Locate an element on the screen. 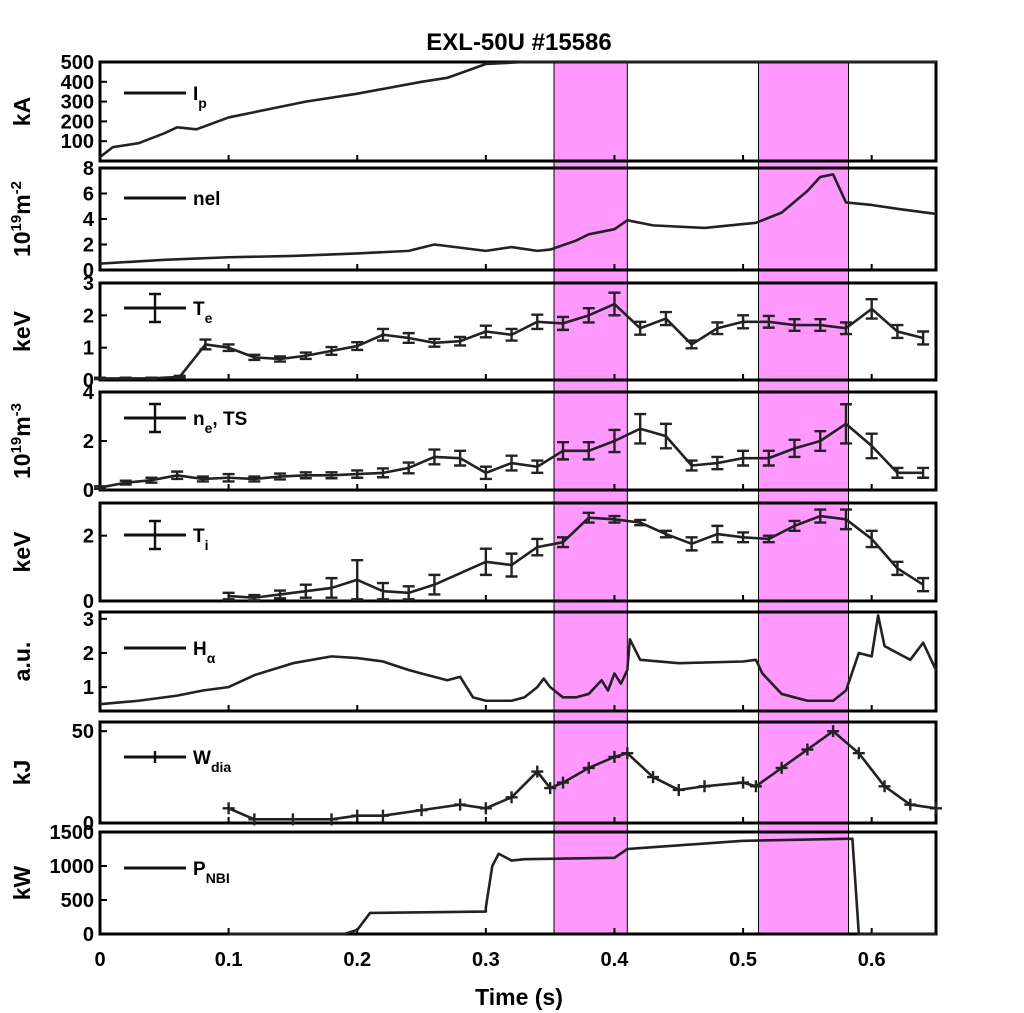  panel-5: 0 2 keV Ti is located at coordinates (473, 557).